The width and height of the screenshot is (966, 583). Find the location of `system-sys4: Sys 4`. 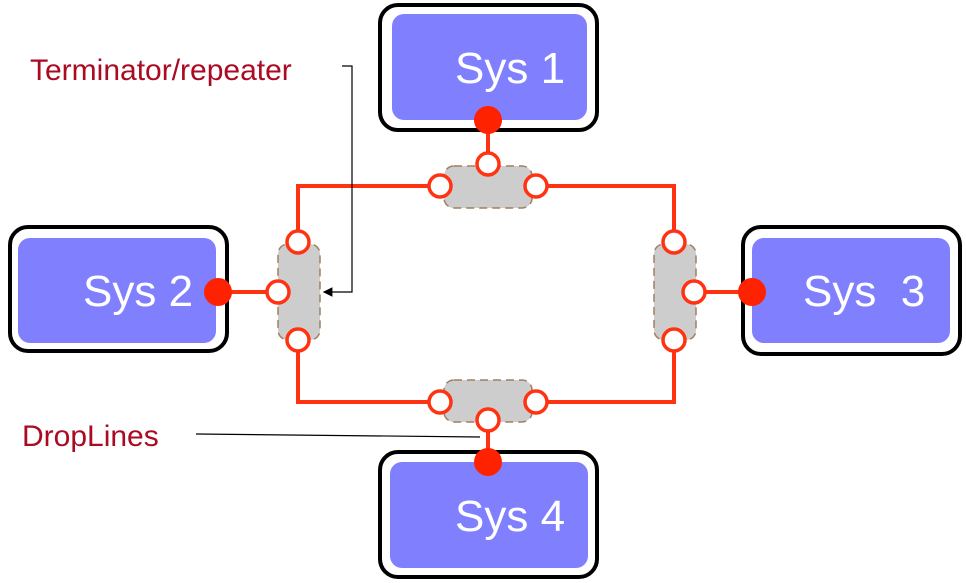

system-sys4: Sys 4 is located at coordinates (488, 514).